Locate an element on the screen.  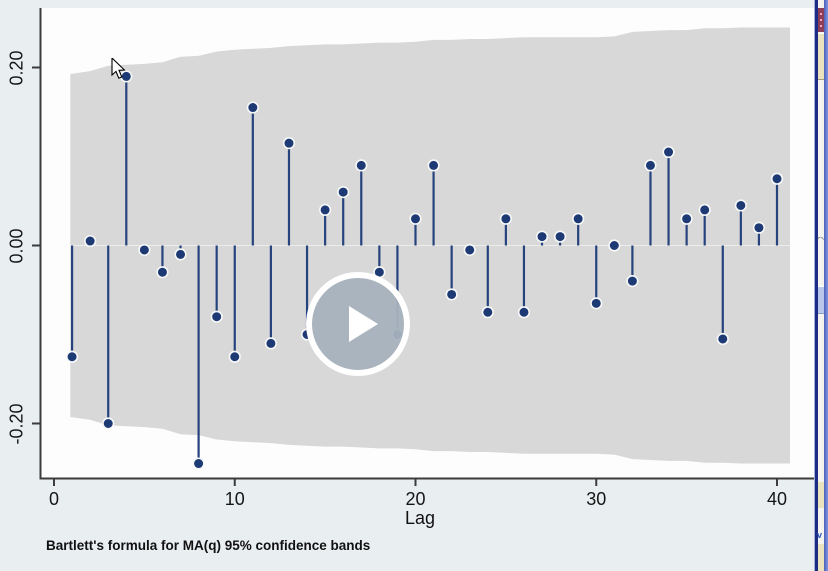
scrollbar-track is located at coordinates (821, 285).